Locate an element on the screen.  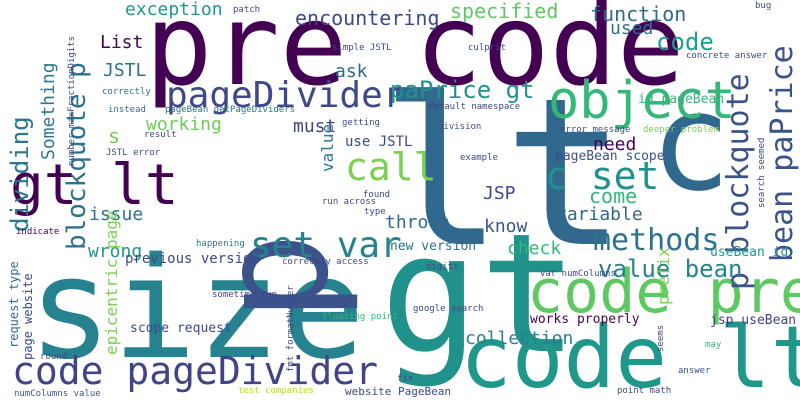
word: run across is located at coordinates (349, 202).